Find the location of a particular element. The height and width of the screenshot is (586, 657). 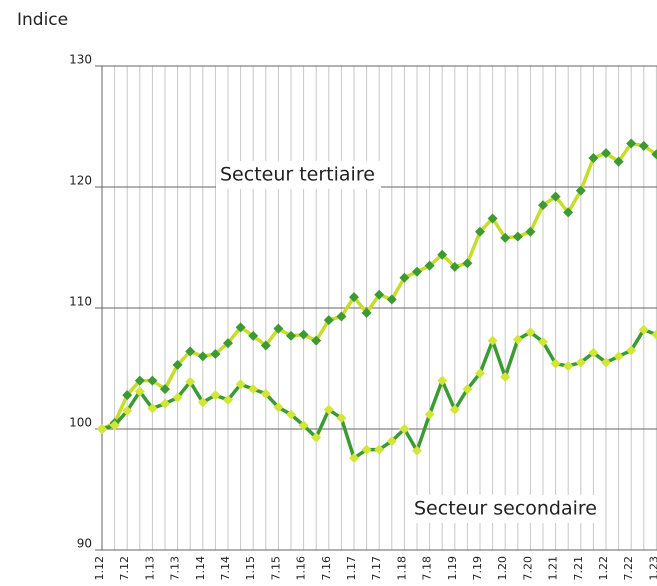

annotation-text: Secteur tertiaire is located at coordinates (297, 175).